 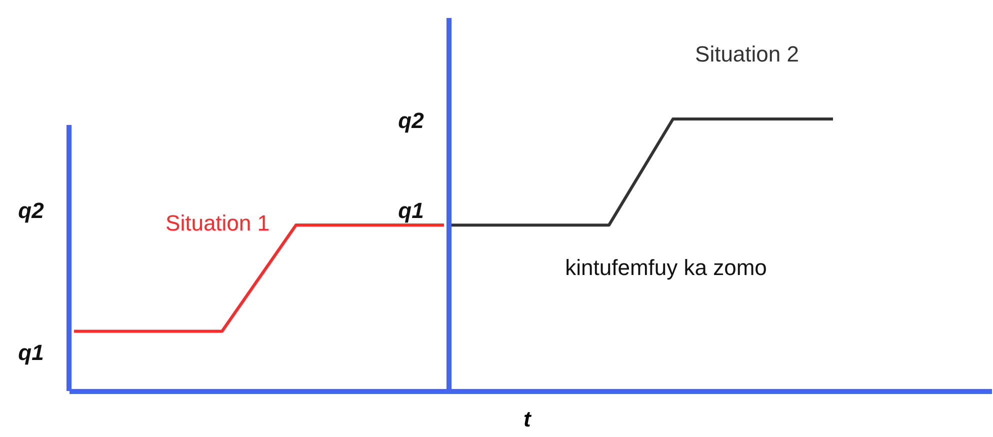 I want to click on text: Situation 2, so click(x=747, y=54).